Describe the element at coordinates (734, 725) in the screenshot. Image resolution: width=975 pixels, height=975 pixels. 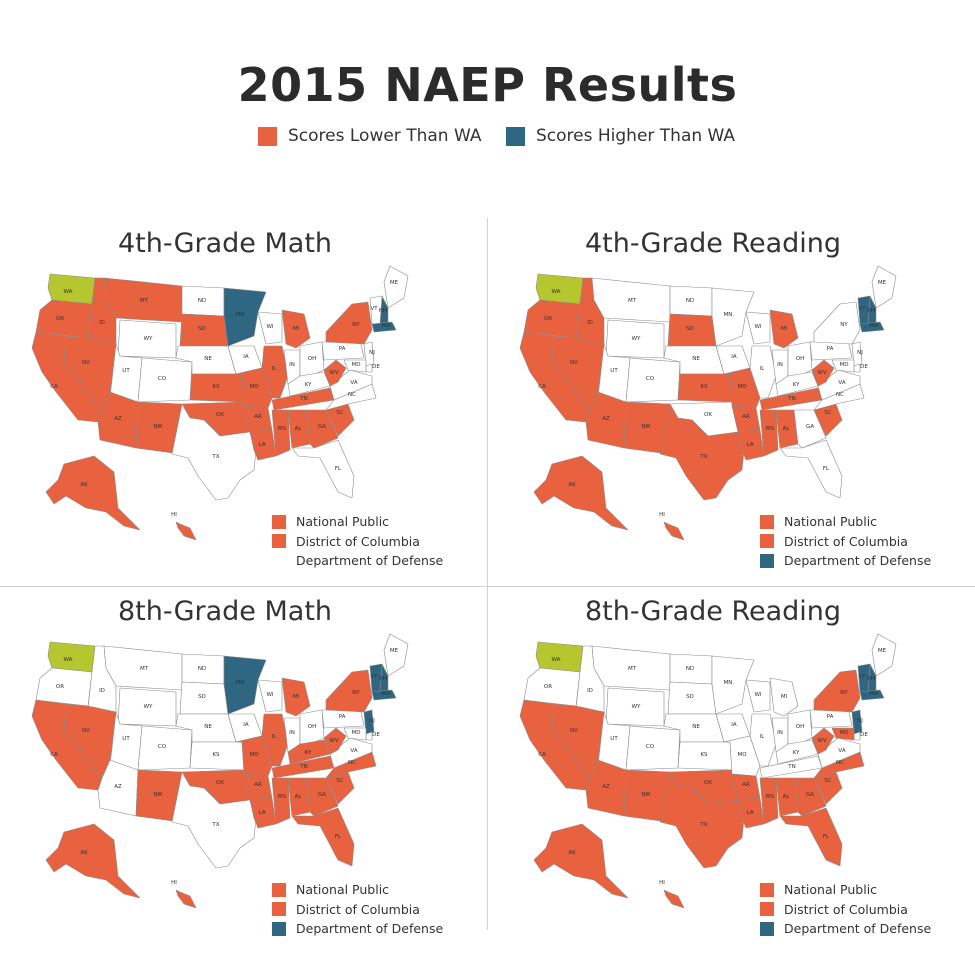
I see `state-label-ia: IA` at that location.